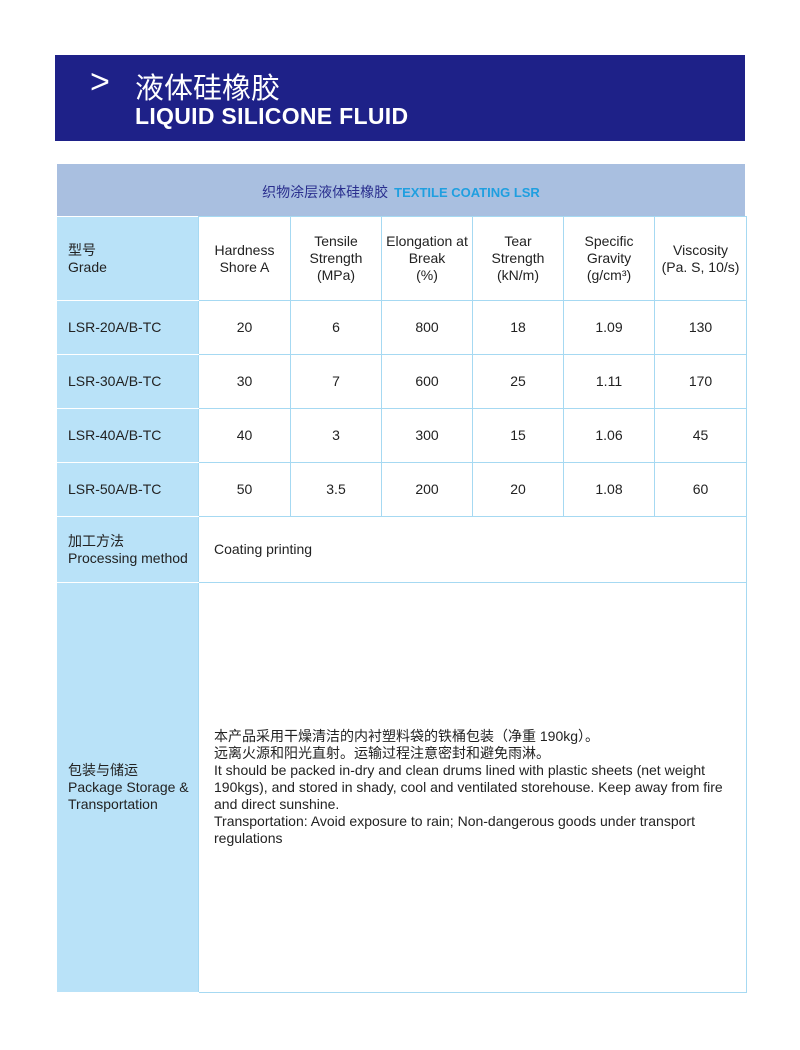  I want to click on cell-text: Break, so click(427, 258).